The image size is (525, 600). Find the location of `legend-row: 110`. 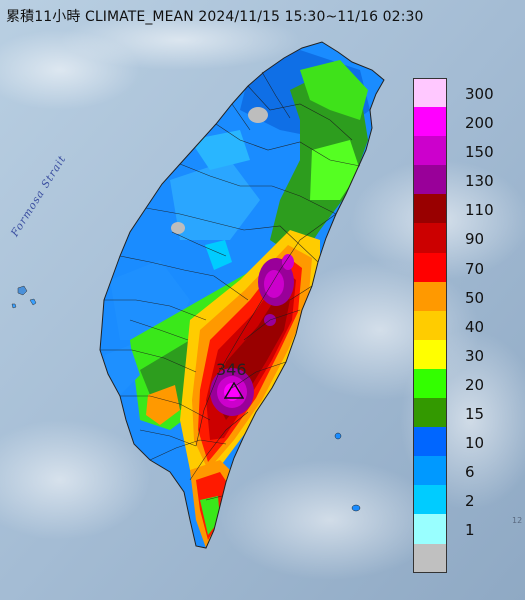

legend-row: 110 is located at coordinates (463, 209).